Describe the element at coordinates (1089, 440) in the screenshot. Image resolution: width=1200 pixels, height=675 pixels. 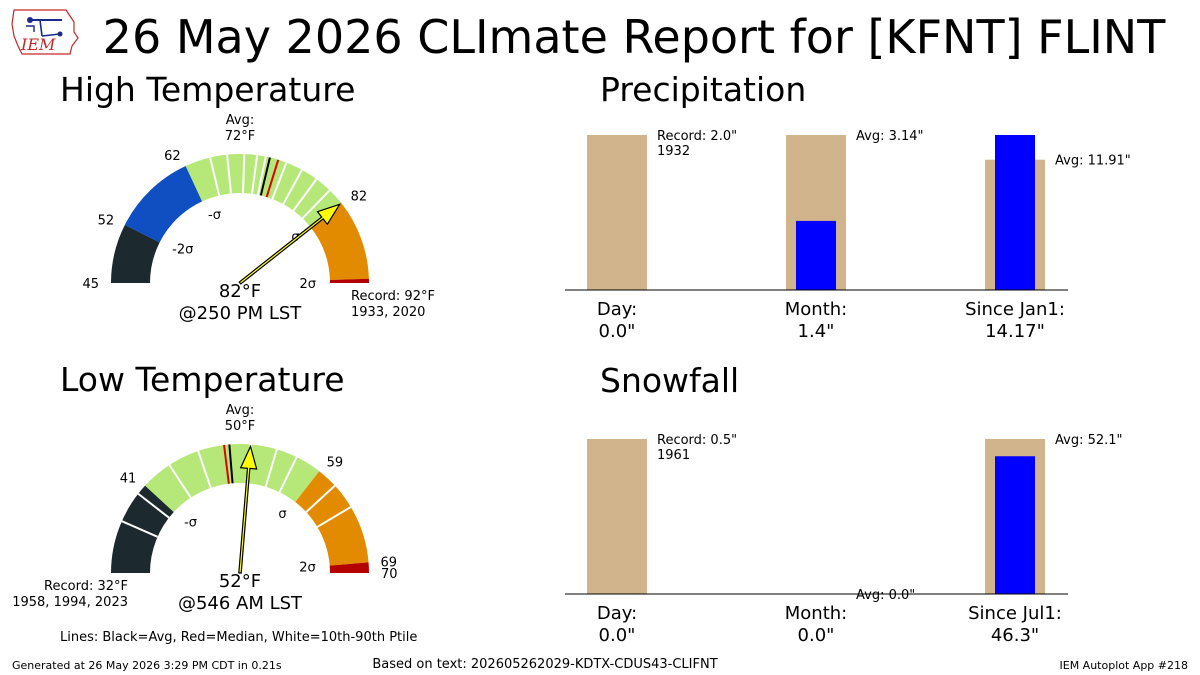
I see `reference-label: Avg: 52.1"` at that location.